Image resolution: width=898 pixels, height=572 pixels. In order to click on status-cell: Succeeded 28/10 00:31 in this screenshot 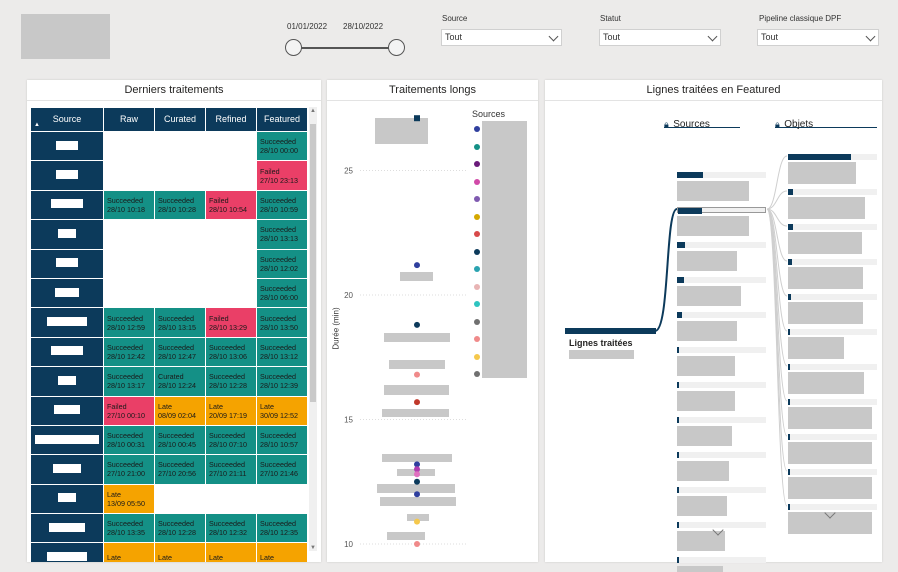, I will do `click(129, 440)`.